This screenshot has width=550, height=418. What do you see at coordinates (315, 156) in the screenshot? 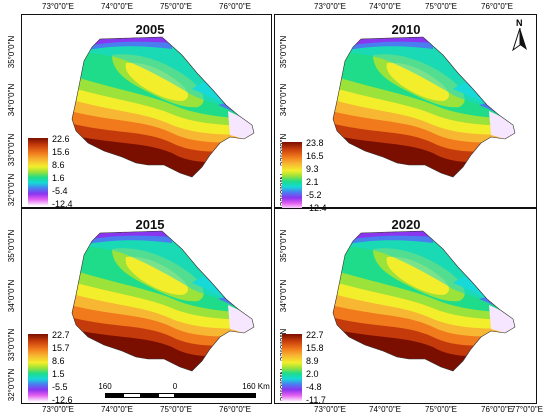
I see `legend-value: 16.5` at bounding box center [315, 156].